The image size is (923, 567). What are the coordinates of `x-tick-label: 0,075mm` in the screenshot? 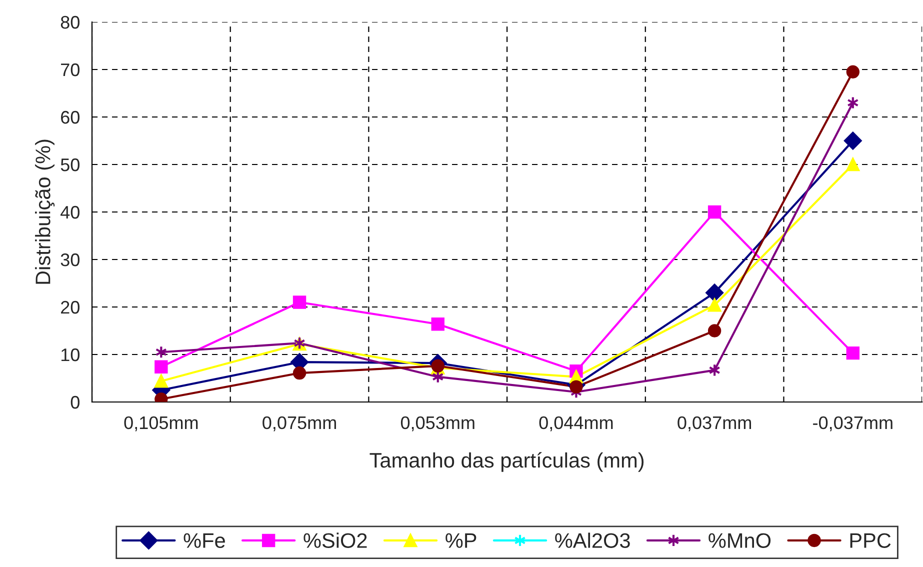 It's located at (299, 424).